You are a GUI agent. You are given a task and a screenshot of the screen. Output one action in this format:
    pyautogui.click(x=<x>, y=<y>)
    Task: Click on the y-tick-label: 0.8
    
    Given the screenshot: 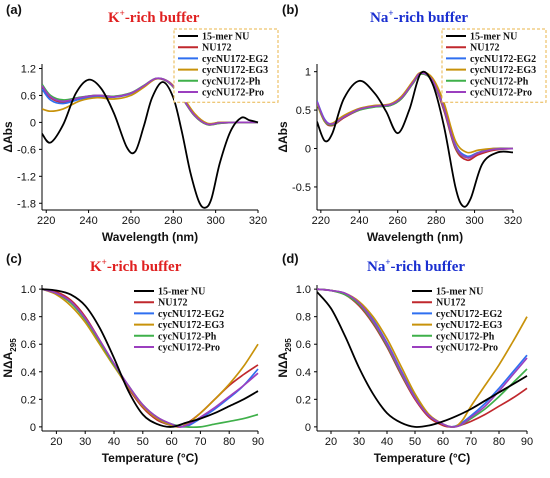 What is the action you would take?
    pyautogui.click(x=303, y=318)
    